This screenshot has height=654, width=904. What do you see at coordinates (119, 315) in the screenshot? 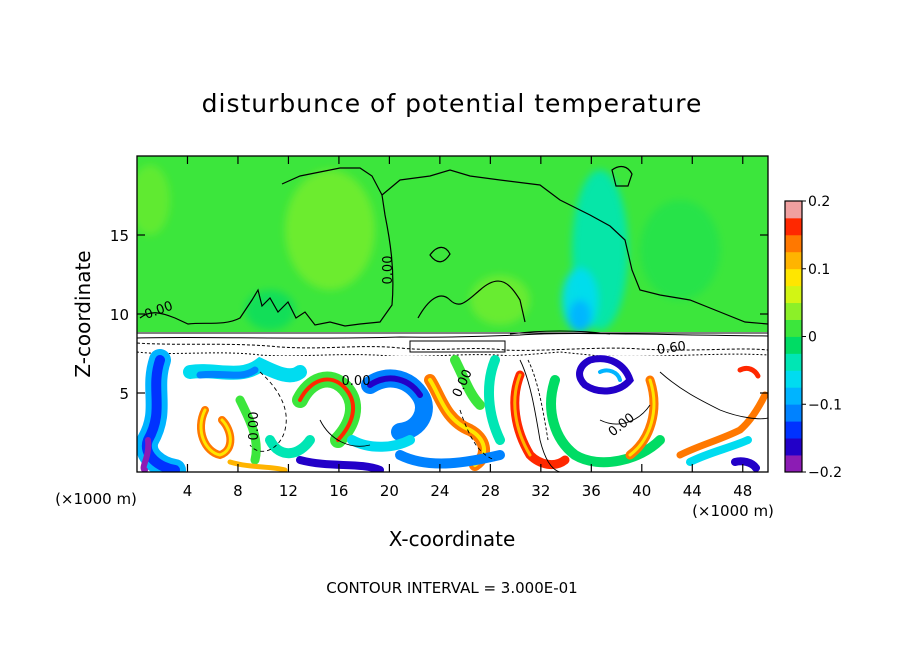
I see `y-tick-label: 10` at bounding box center [119, 315].